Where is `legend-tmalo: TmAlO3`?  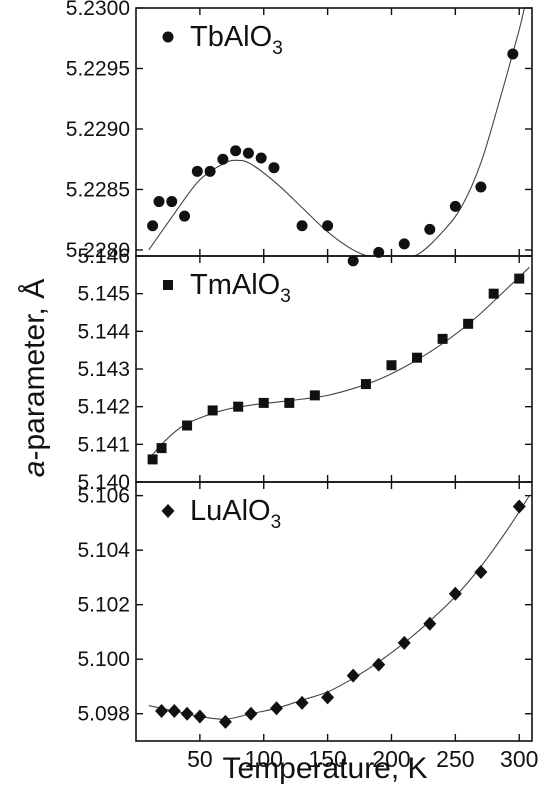
legend-tmalo: TmAlO3 is located at coordinates (227, 288).